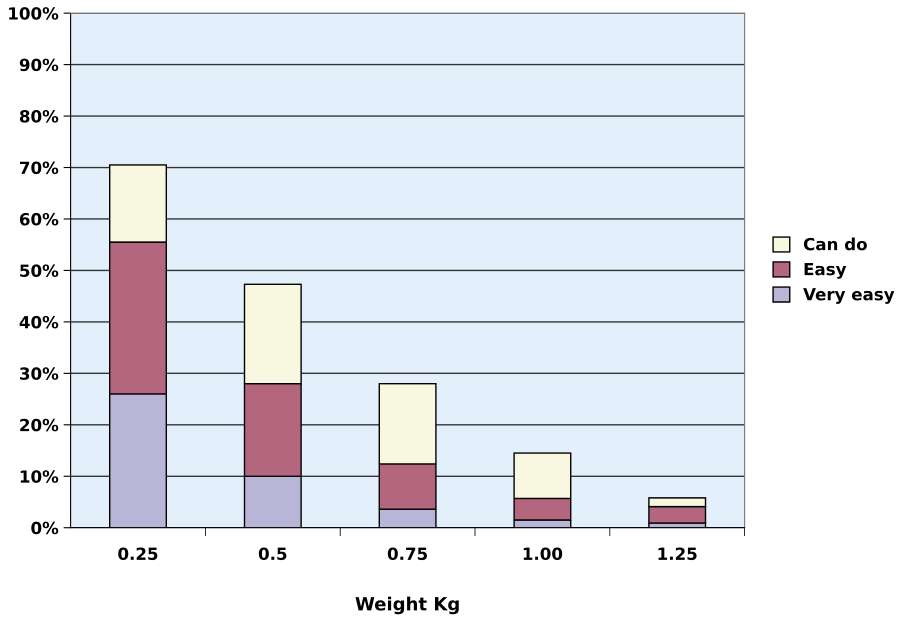  Describe the element at coordinates (825, 271) in the screenshot. I see `legend-label: Easy` at that location.